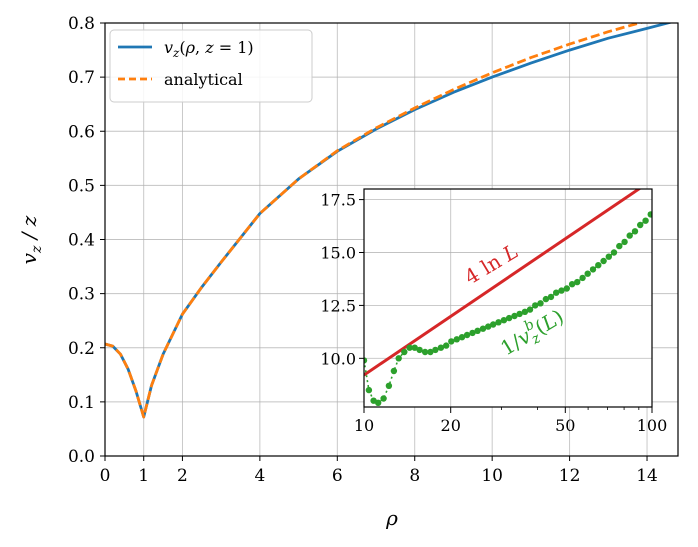 The width and height of the screenshot is (698, 547). Describe the element at coordinates (503, 283) in the screenshot. I see `series-line-log-fit` at that location.